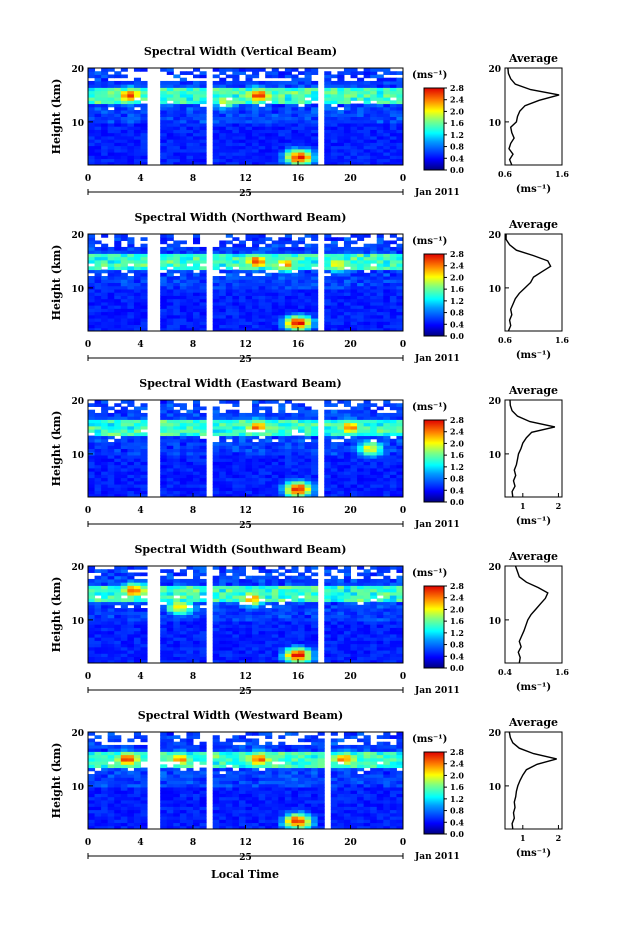 This screenshot has height=929, width=621. I want to click on average-x-tick-label: 0.6, so click(505, 340).